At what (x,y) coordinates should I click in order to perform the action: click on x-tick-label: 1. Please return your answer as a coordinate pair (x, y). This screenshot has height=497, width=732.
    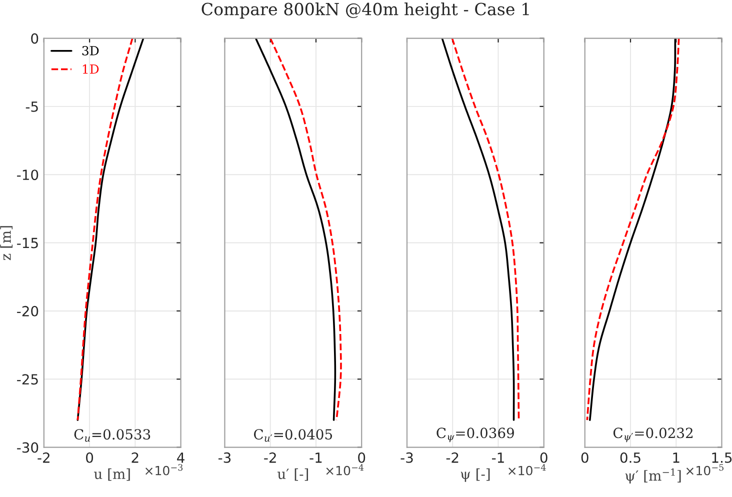
    Looking at the image, I should click on (676, 457).